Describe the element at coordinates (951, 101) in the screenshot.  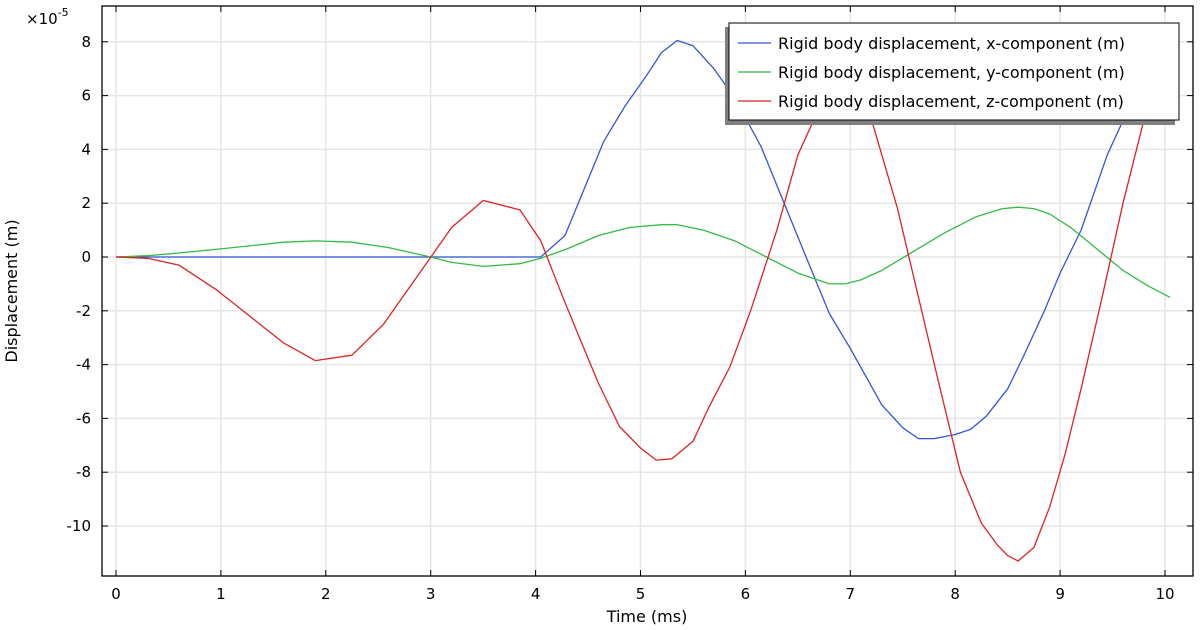
I see `legend-label: Rigid body displacement, z-component (m)` at that location.